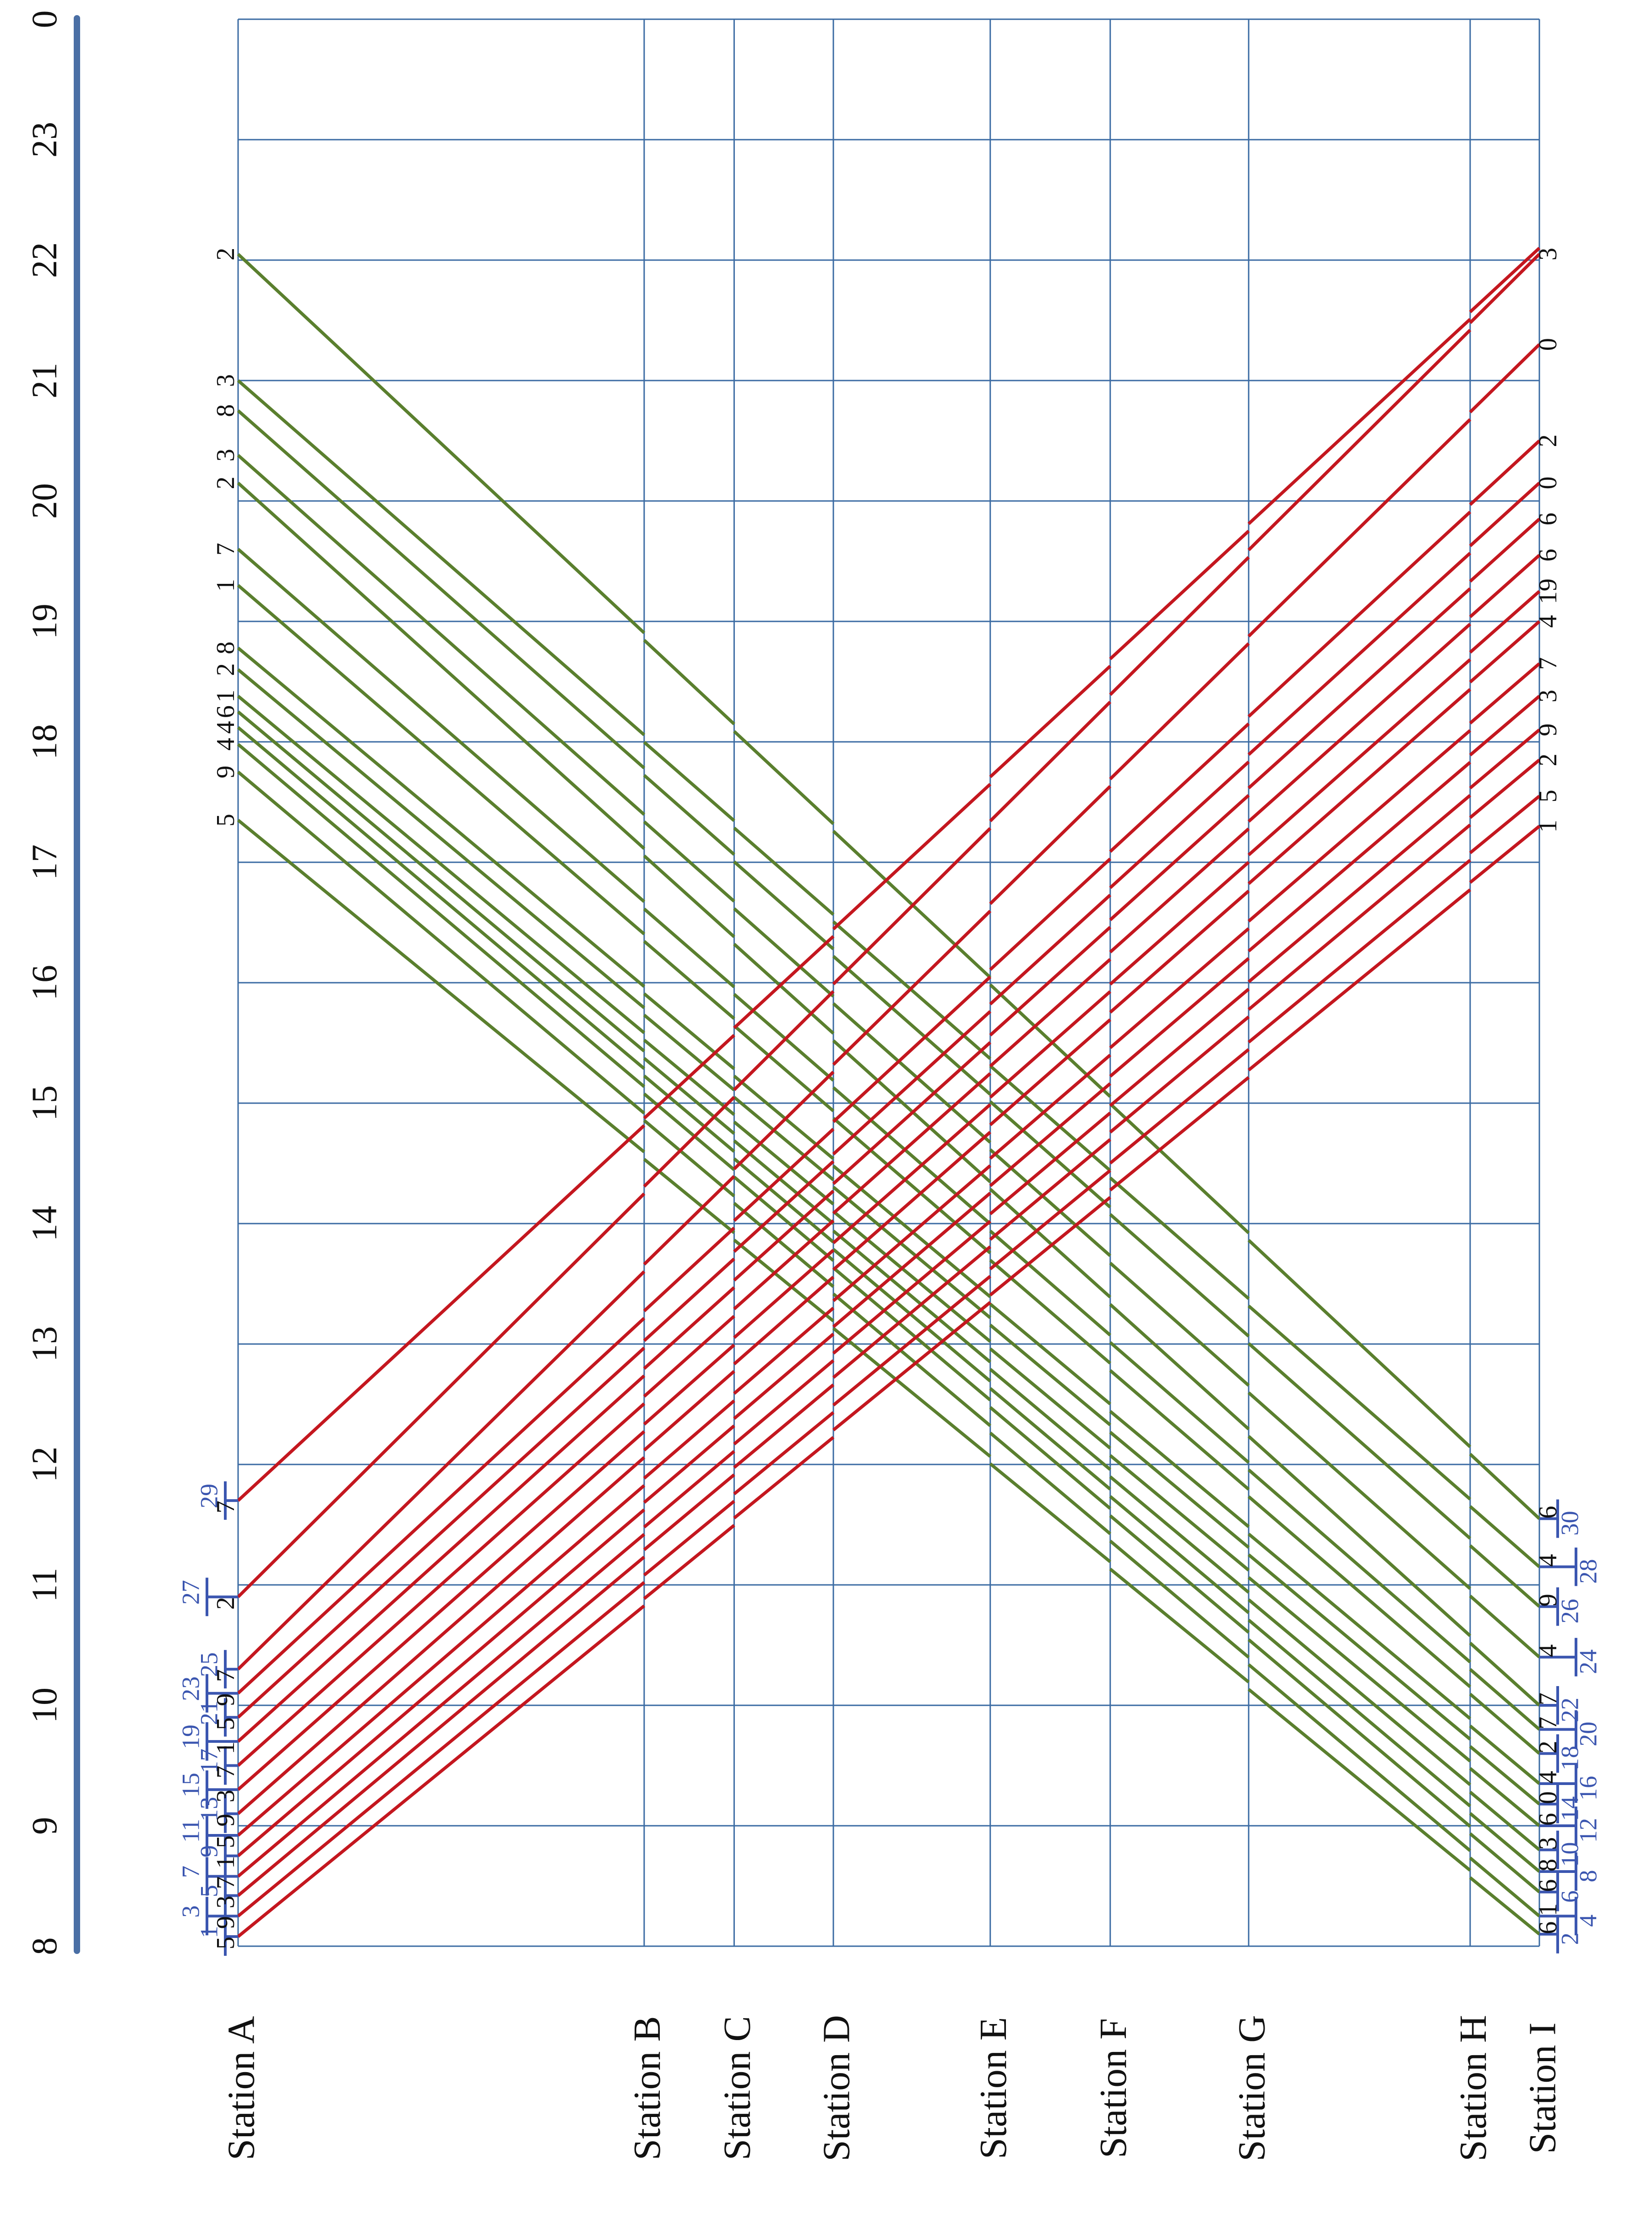 The width and height of the screenshot is (1652, 2215). I want to click on minute-digit-a-dep: 5, so click(226, 1943).